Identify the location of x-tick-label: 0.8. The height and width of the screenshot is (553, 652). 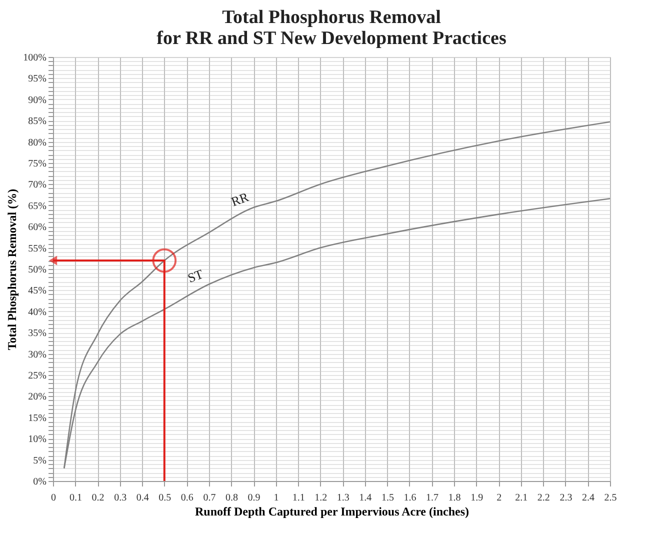
(231, 498).